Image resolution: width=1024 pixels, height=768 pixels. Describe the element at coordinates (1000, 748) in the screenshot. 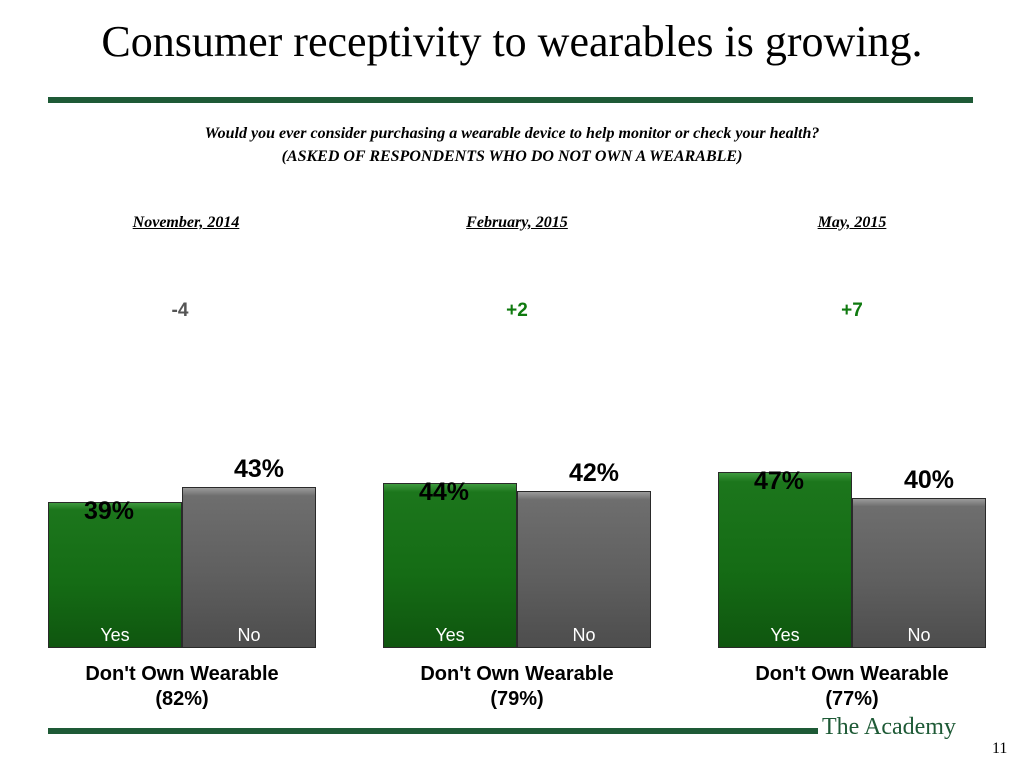

I see `page-number: 11` at that location.